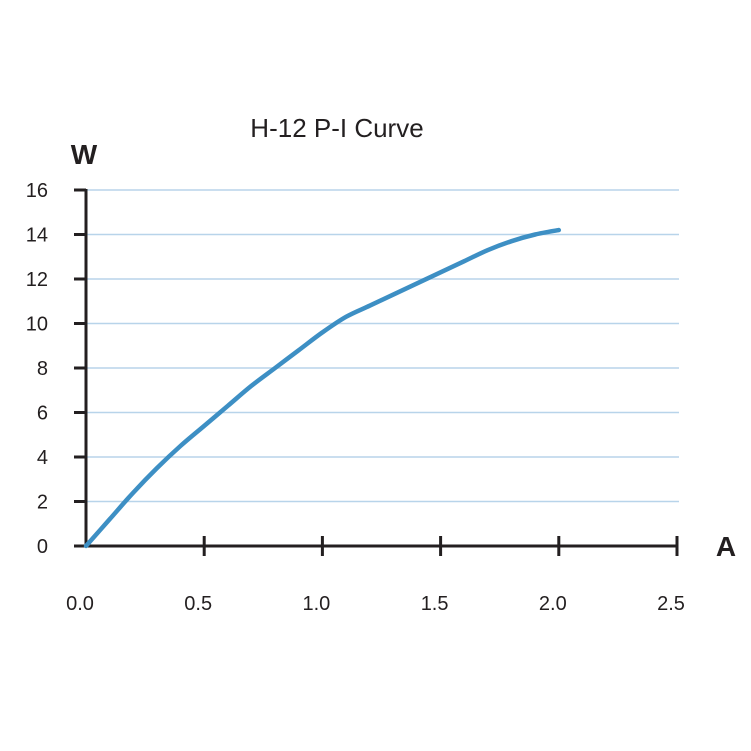 This screenshot has width=751, height=751. I want to click on x-tick-label: 1.0, so click(316, 604).